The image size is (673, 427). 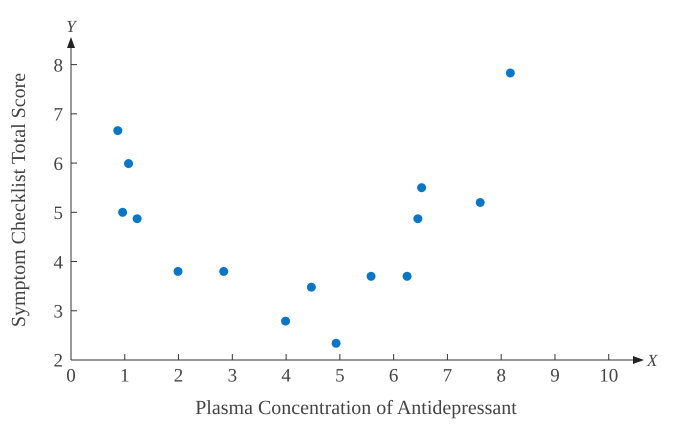 What do you see at coordinates (58, 65) in the screenshot?
I see `y-tick-label: 8` at bounding box center [58, 65].